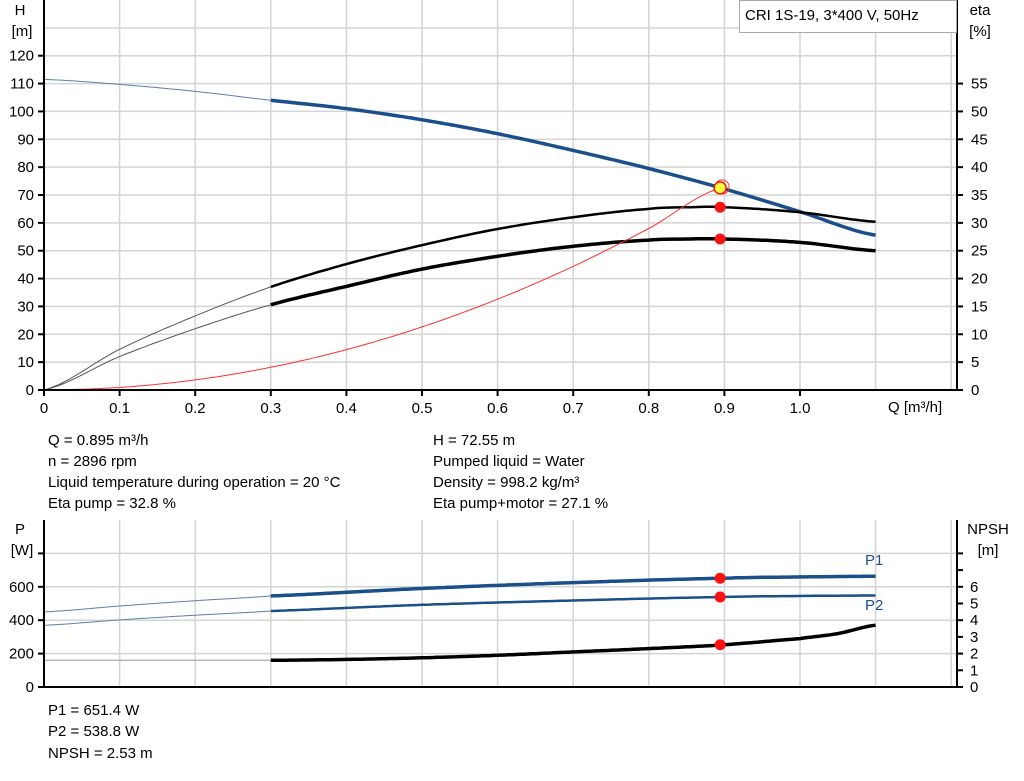 This screenshot has width=1024, height=781. I want to click on p2-curve-extension, so click(157, 618).